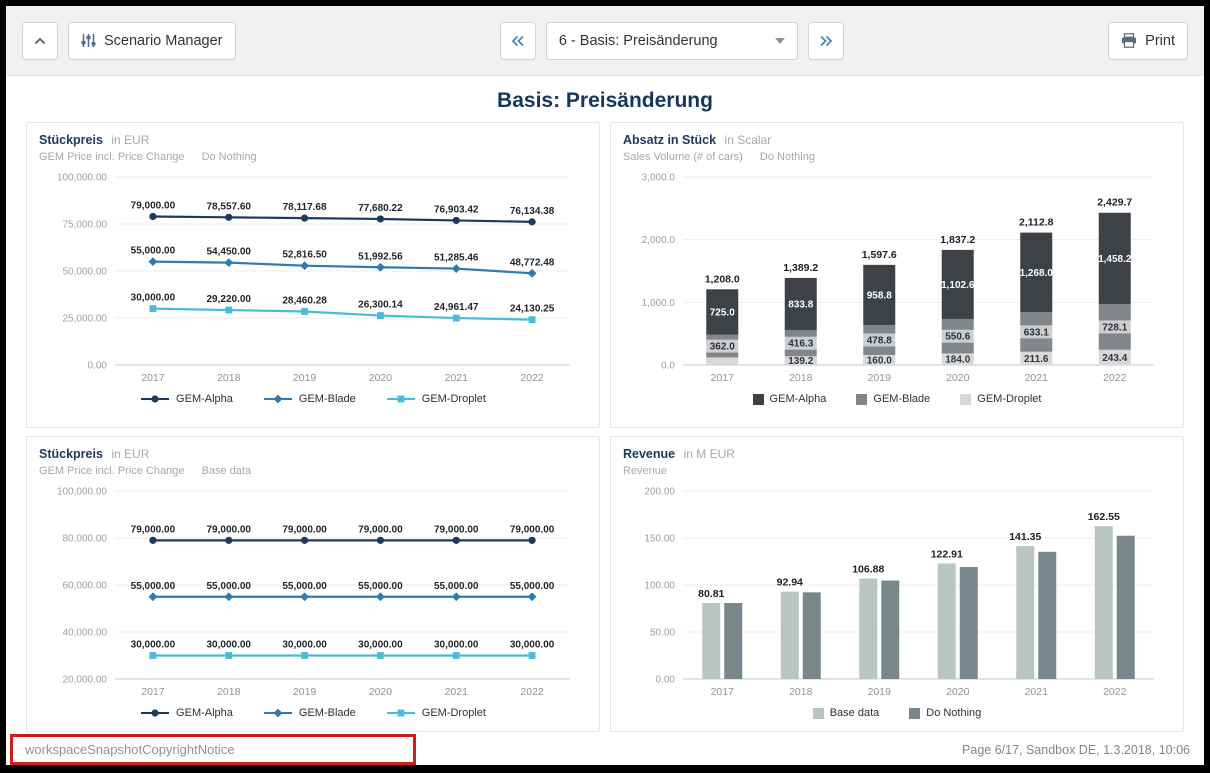  I want to click on svg-text: 78,117.68, so click(305, 207).